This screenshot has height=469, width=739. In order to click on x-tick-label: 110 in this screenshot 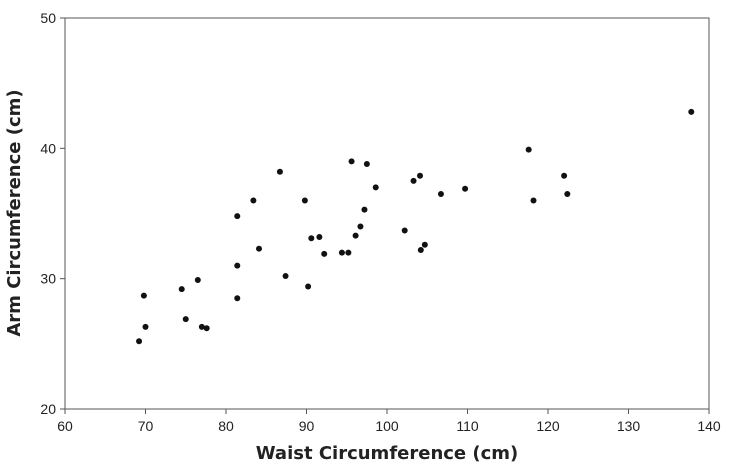, I will do `click(467, 426)`.